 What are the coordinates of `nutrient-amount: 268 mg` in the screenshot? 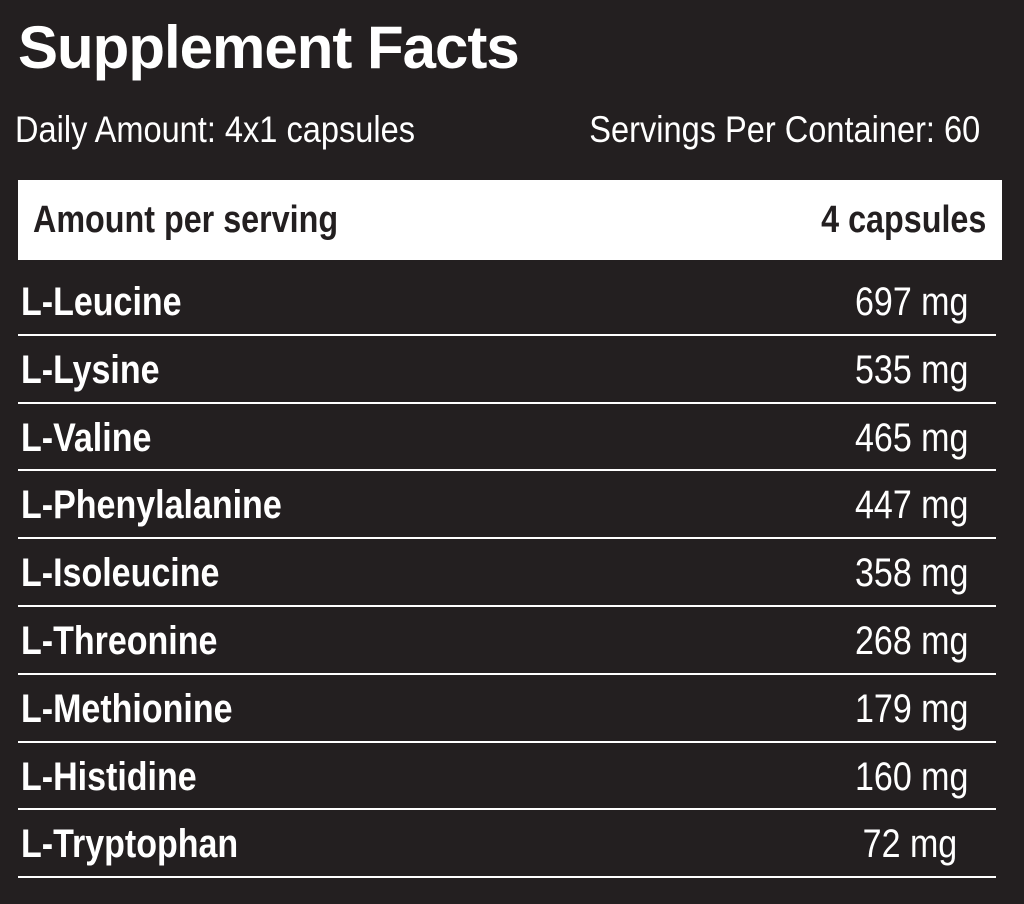 It's located at (911, 640).